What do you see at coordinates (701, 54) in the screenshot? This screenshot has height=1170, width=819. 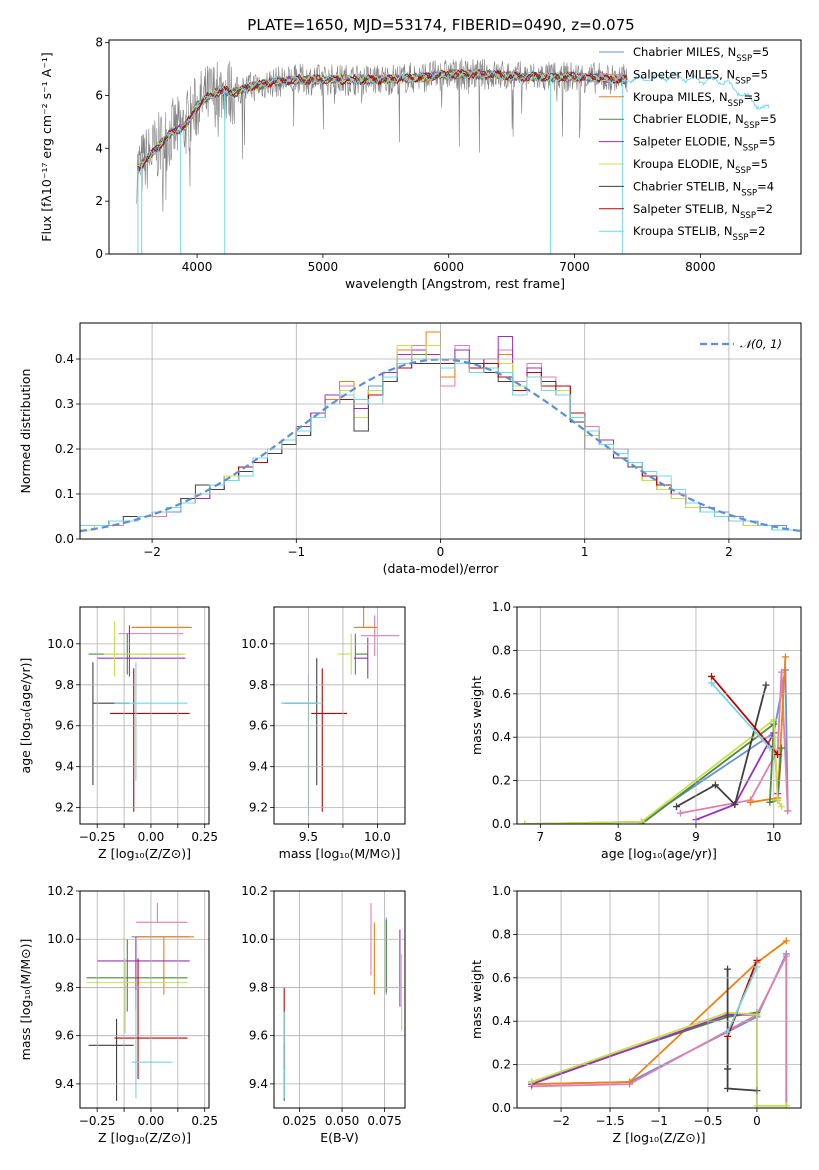 I see `legend-entry: Chabrier MILES, NSSP=5` at bounding box center [701, 54].